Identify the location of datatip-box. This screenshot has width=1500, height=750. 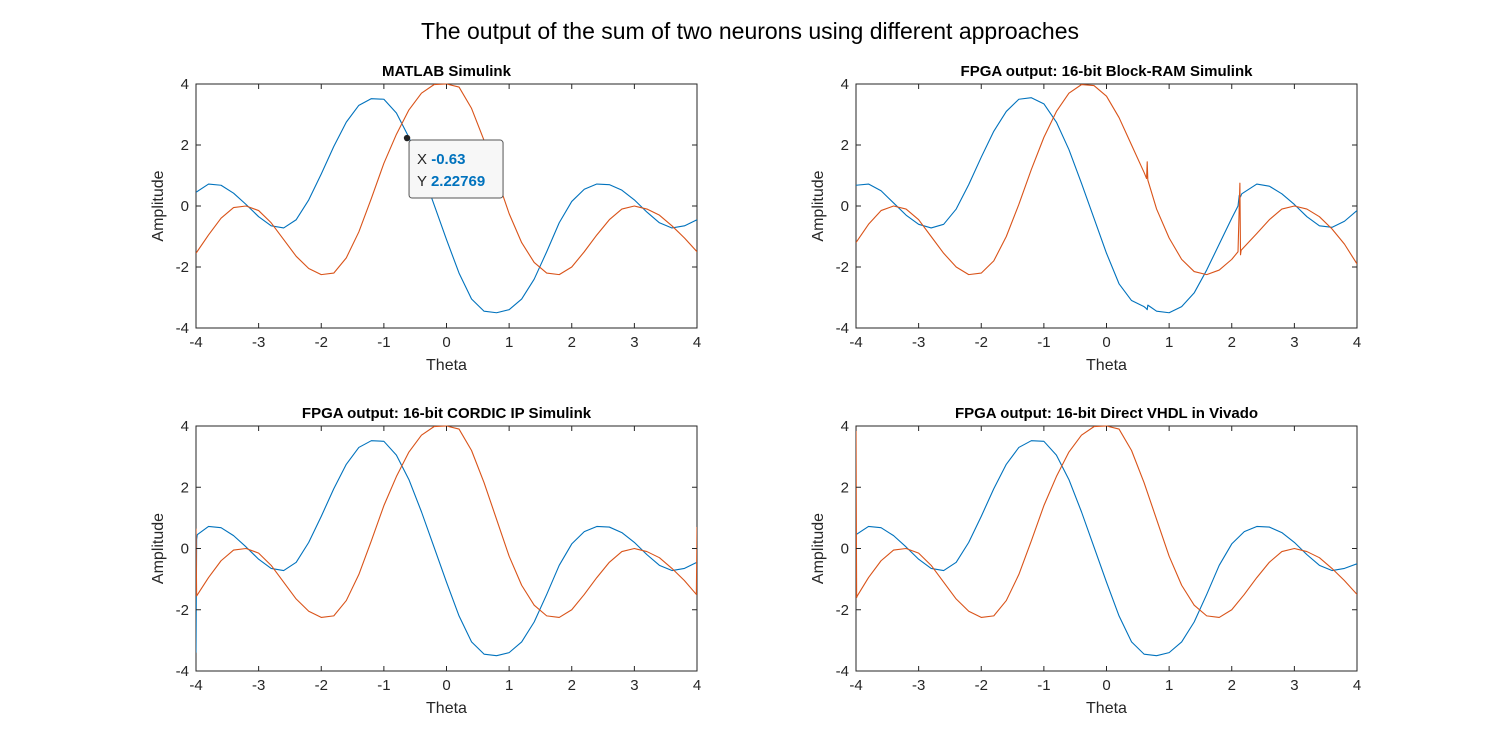
(456, 169).